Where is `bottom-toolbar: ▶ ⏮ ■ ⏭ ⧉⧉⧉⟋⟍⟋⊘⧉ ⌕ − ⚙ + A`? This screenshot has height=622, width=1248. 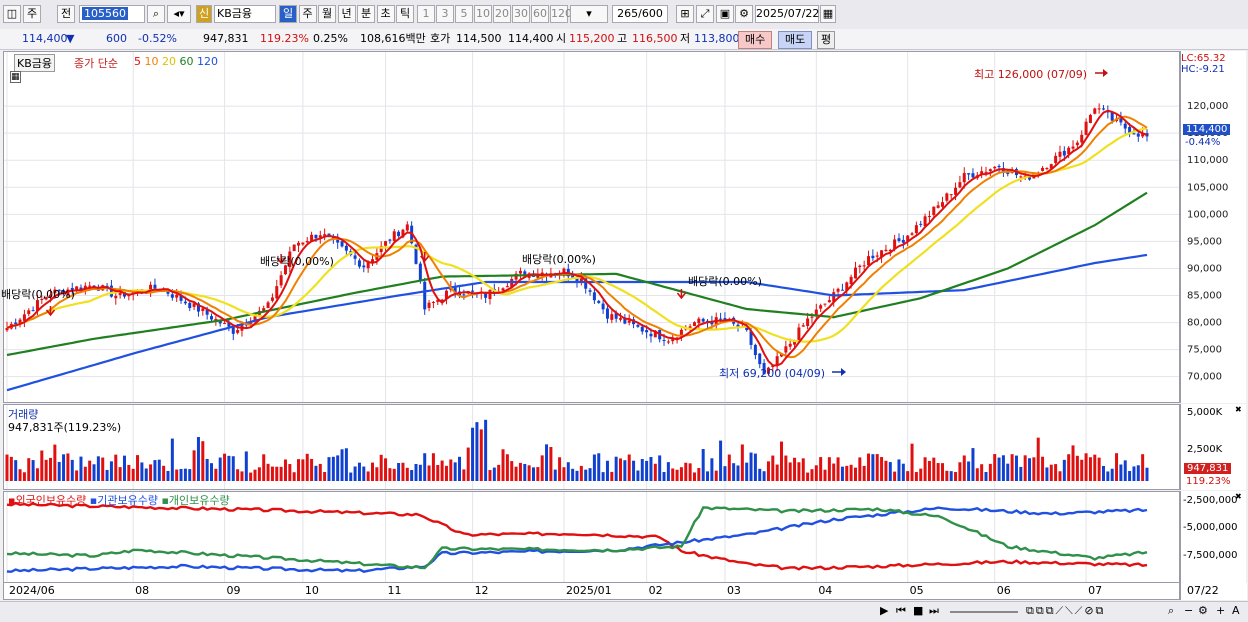 bottom-toolbar: ▶ ⏮ ■ ⏭ ⧉⧉⧉⟋⟍⟋⊘⧉ ⌕ − ⚙ + A is located at coordinates (624, 611).